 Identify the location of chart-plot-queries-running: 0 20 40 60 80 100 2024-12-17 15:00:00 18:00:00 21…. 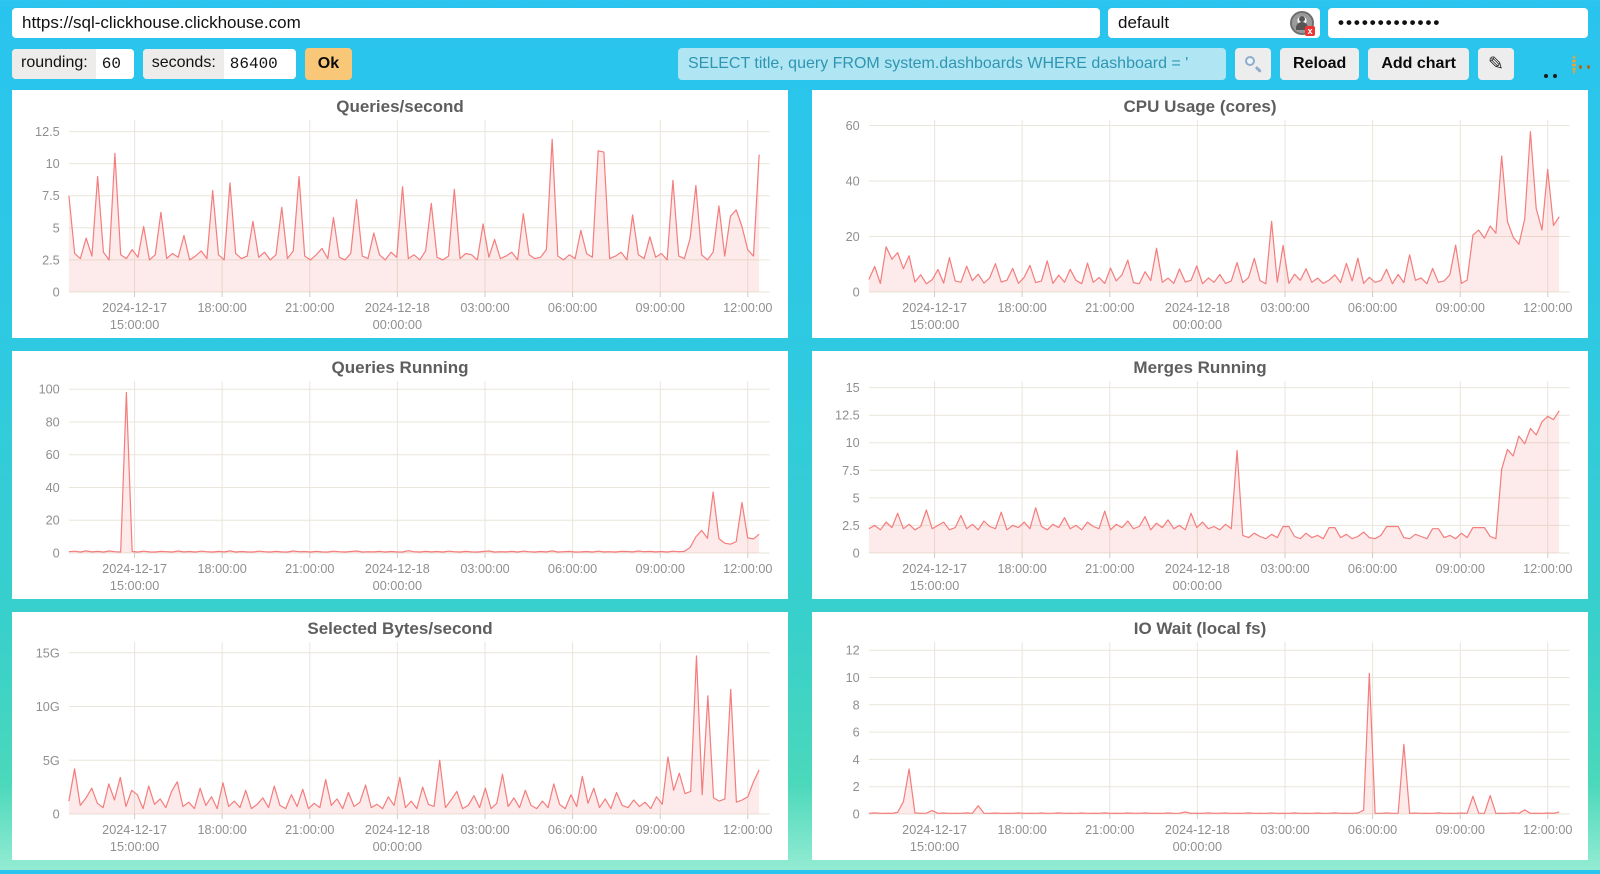
(400, 475).